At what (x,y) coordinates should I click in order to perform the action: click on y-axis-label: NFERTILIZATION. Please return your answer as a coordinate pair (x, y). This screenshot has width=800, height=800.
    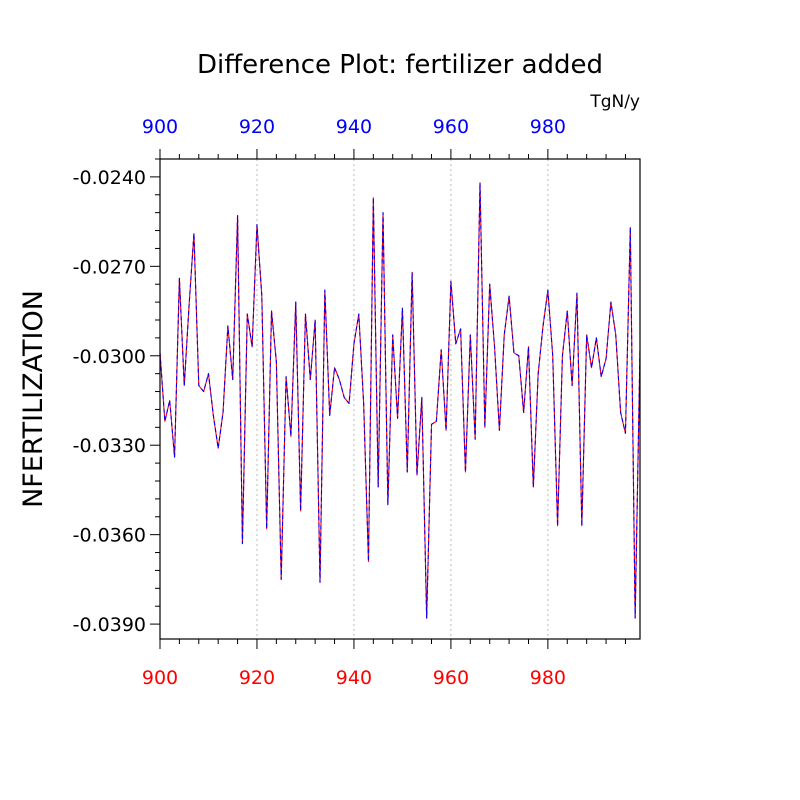
    Looking at the image, I should click on (33, 399).